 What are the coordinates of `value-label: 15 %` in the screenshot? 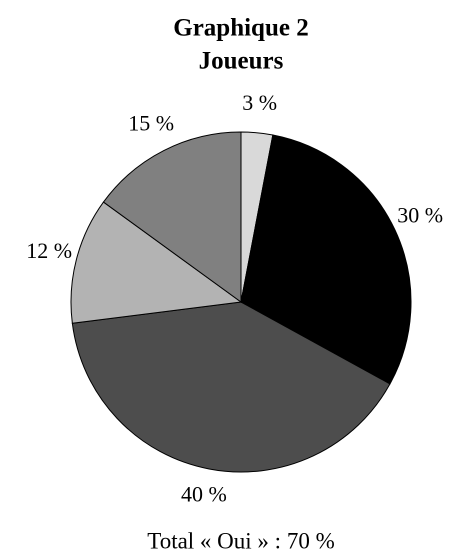 It's located at (151, 123).